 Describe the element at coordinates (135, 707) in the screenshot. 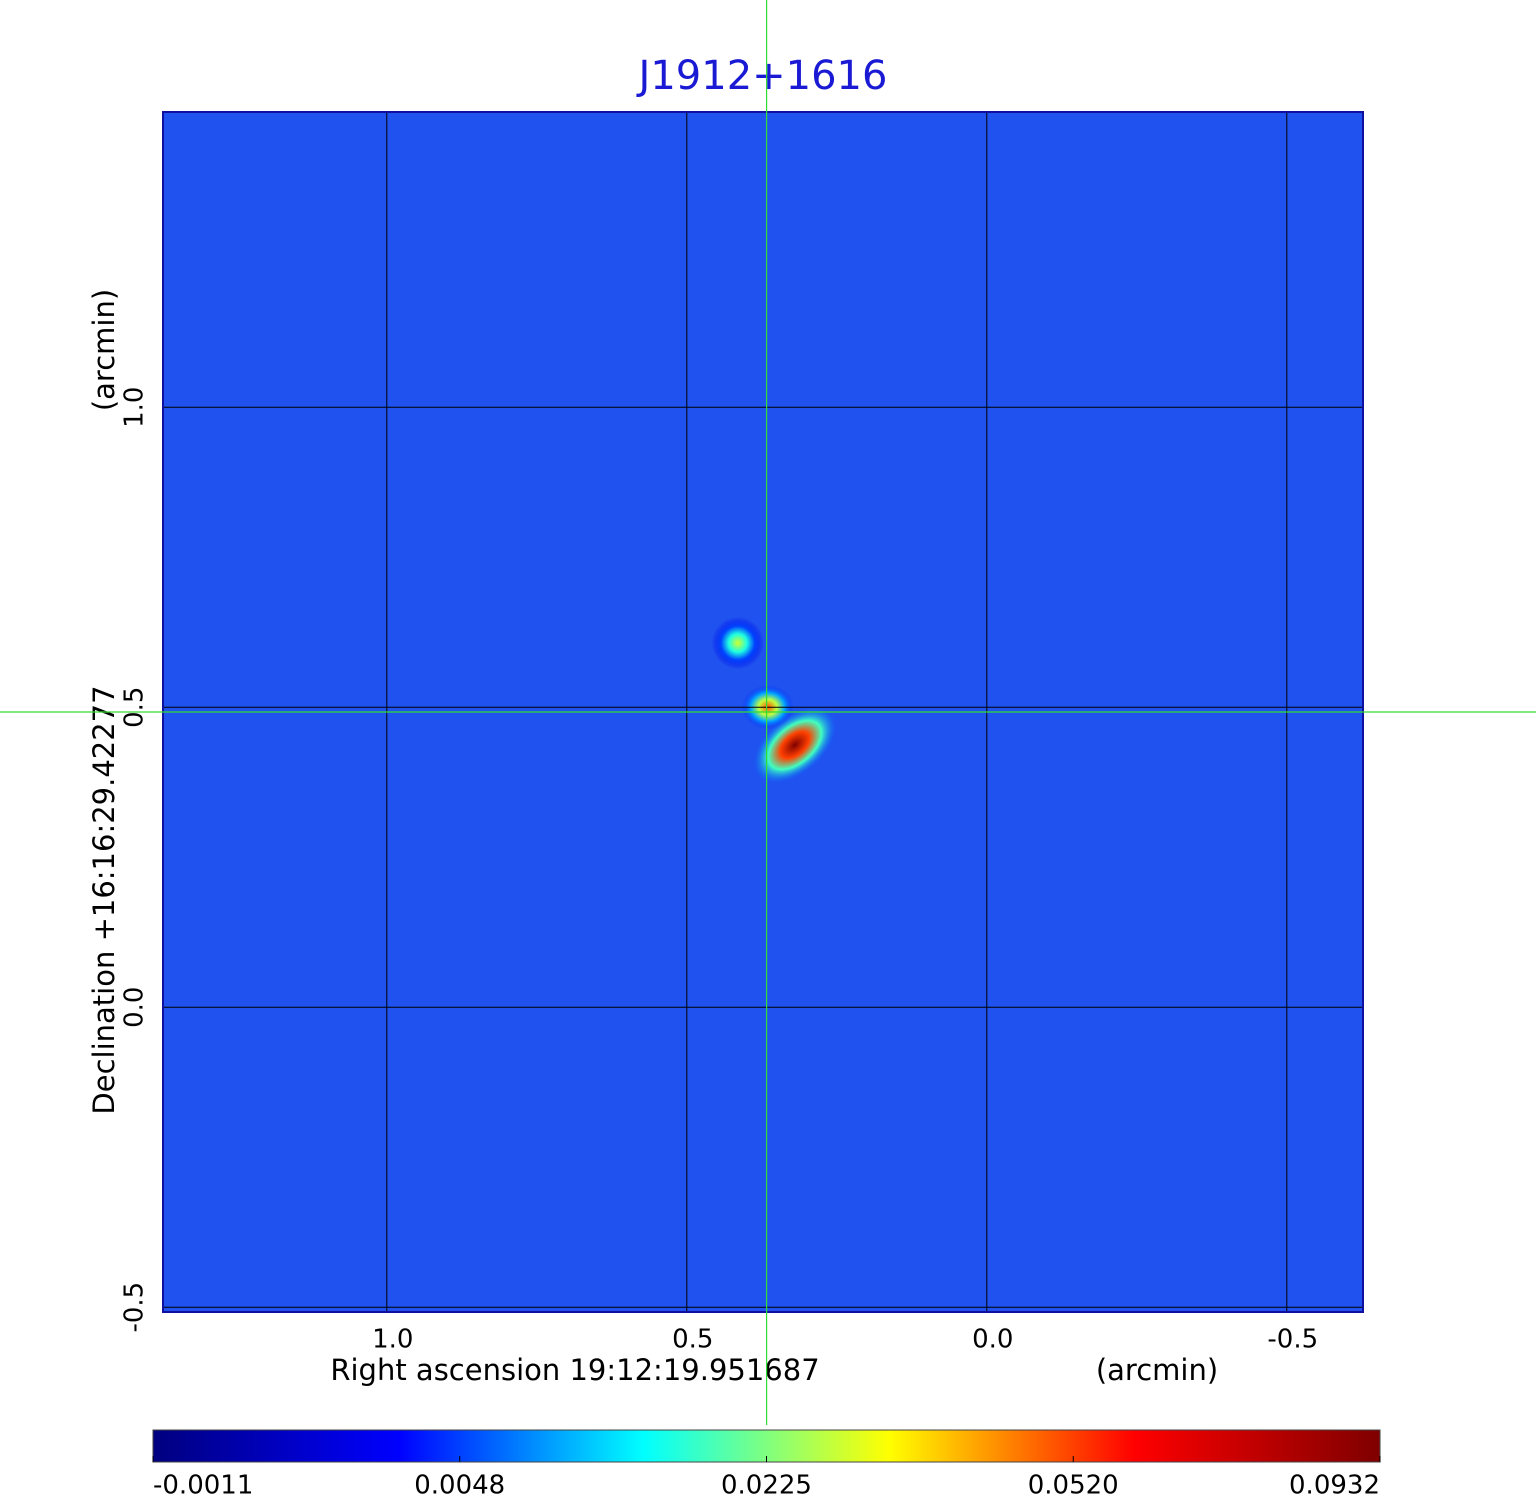

I see `y-tick-label: 0.5` at that location.